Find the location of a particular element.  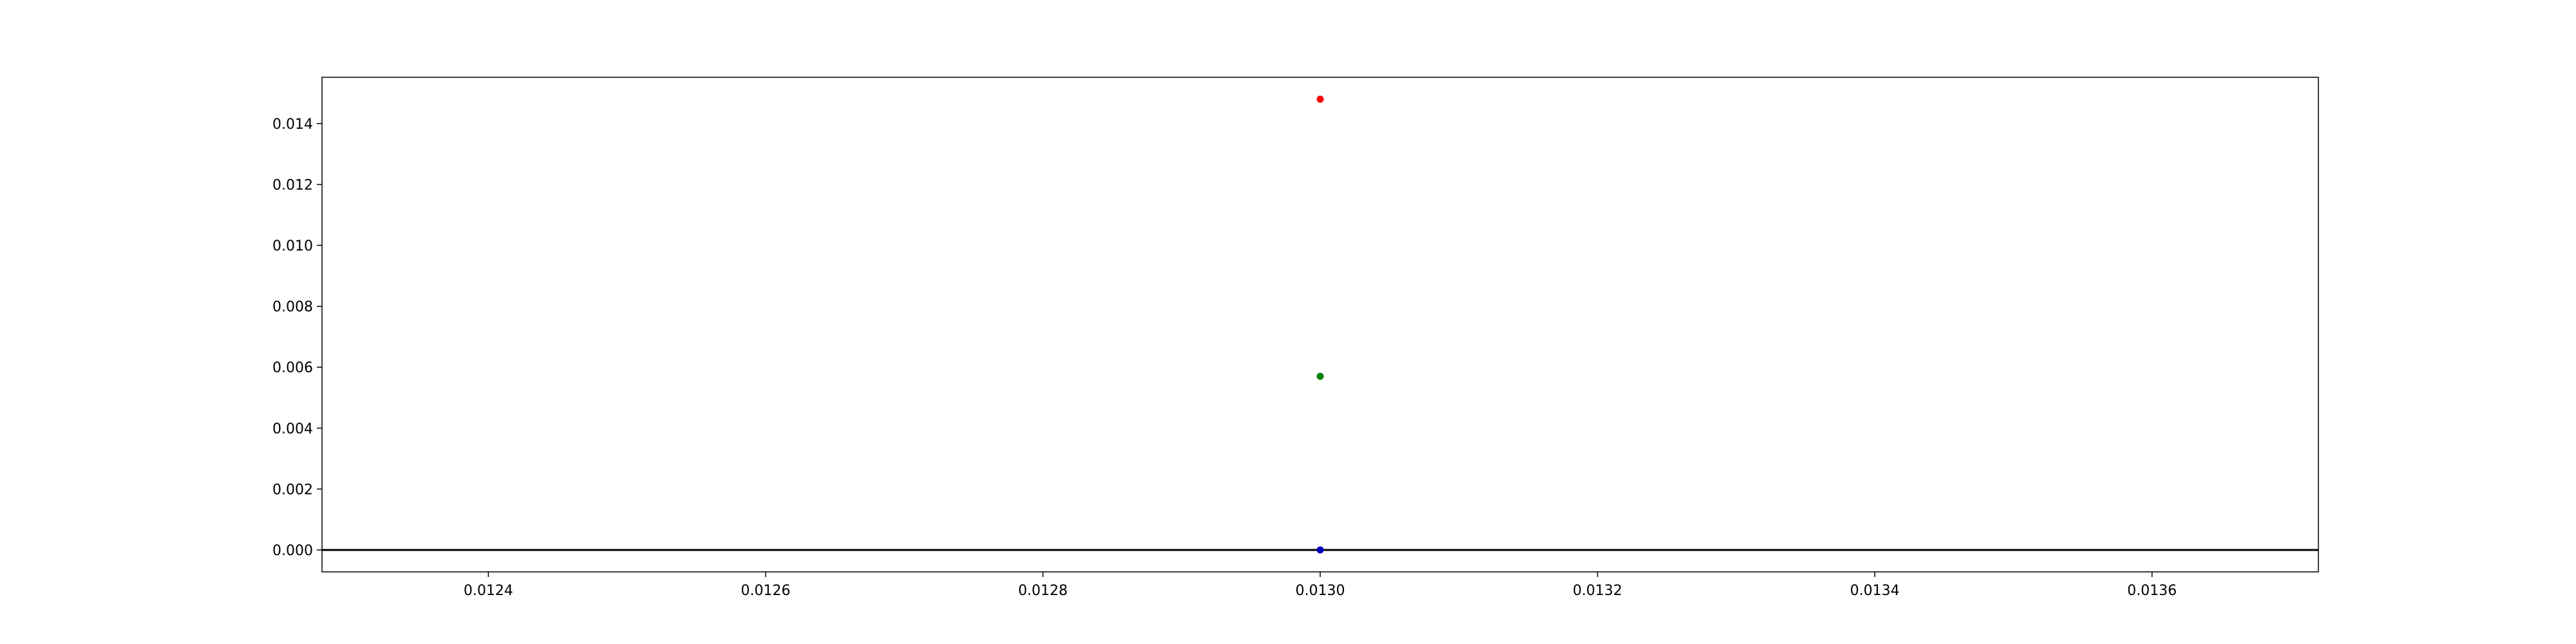

x-tick-label: 0.0134 is located at coordinates (1875, 591).